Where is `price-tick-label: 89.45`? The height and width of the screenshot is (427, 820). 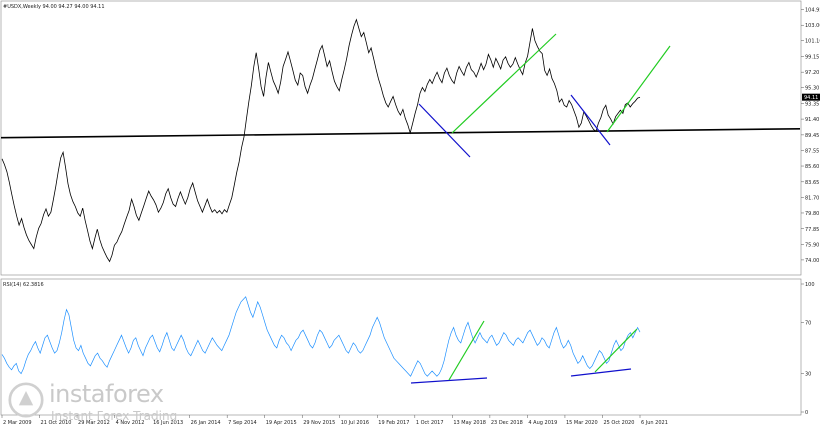 price-tick-label: 89.45 is located at coordinates (812, 136).